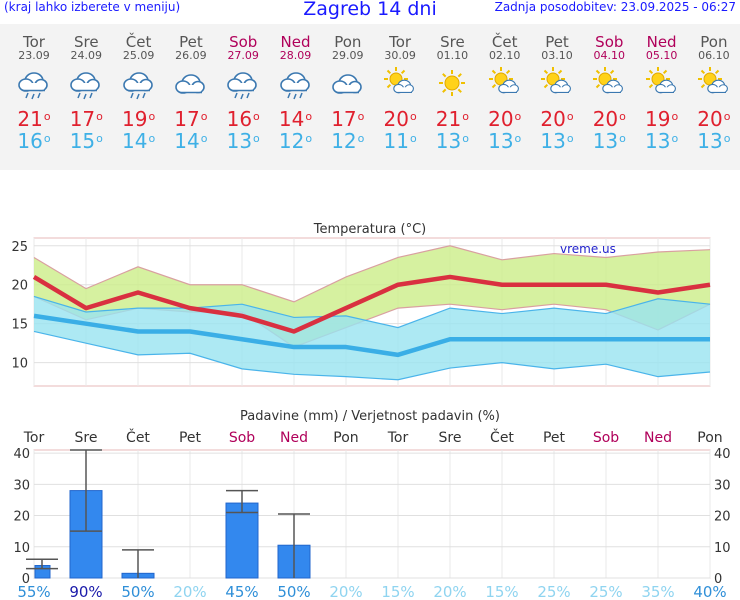 This screenshot has height=600, width=740. I want to click on day-column: Sob 04.10 20o 13o, so click(609, 93).